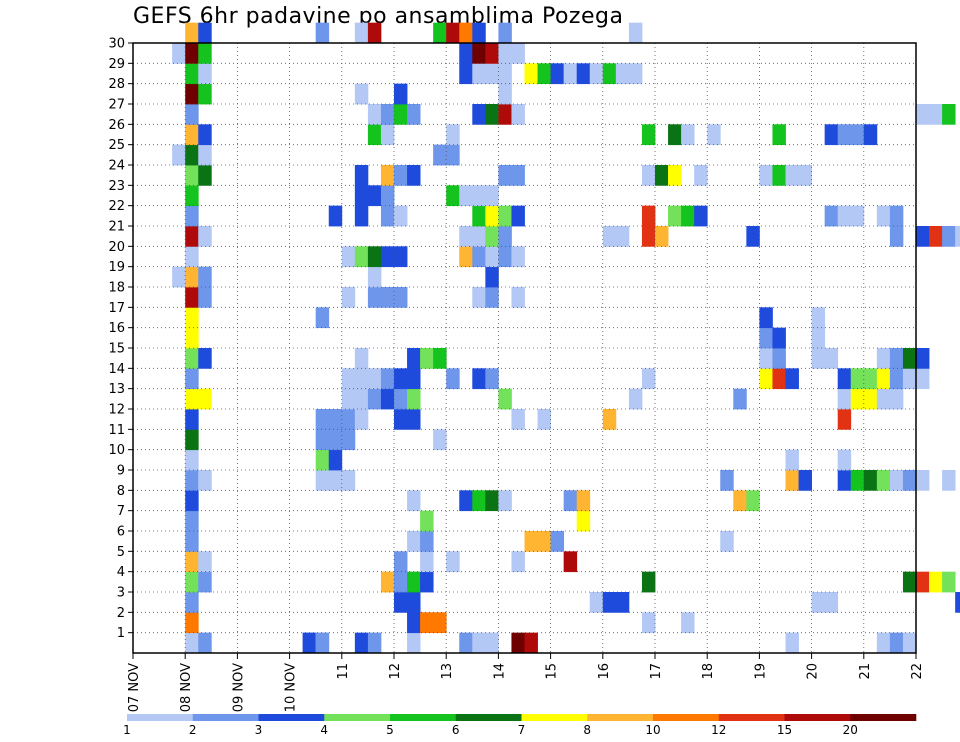 The width and height of the screenshot is (960, 742). I want to click on y-tick-label: 12, so click(116, 410).